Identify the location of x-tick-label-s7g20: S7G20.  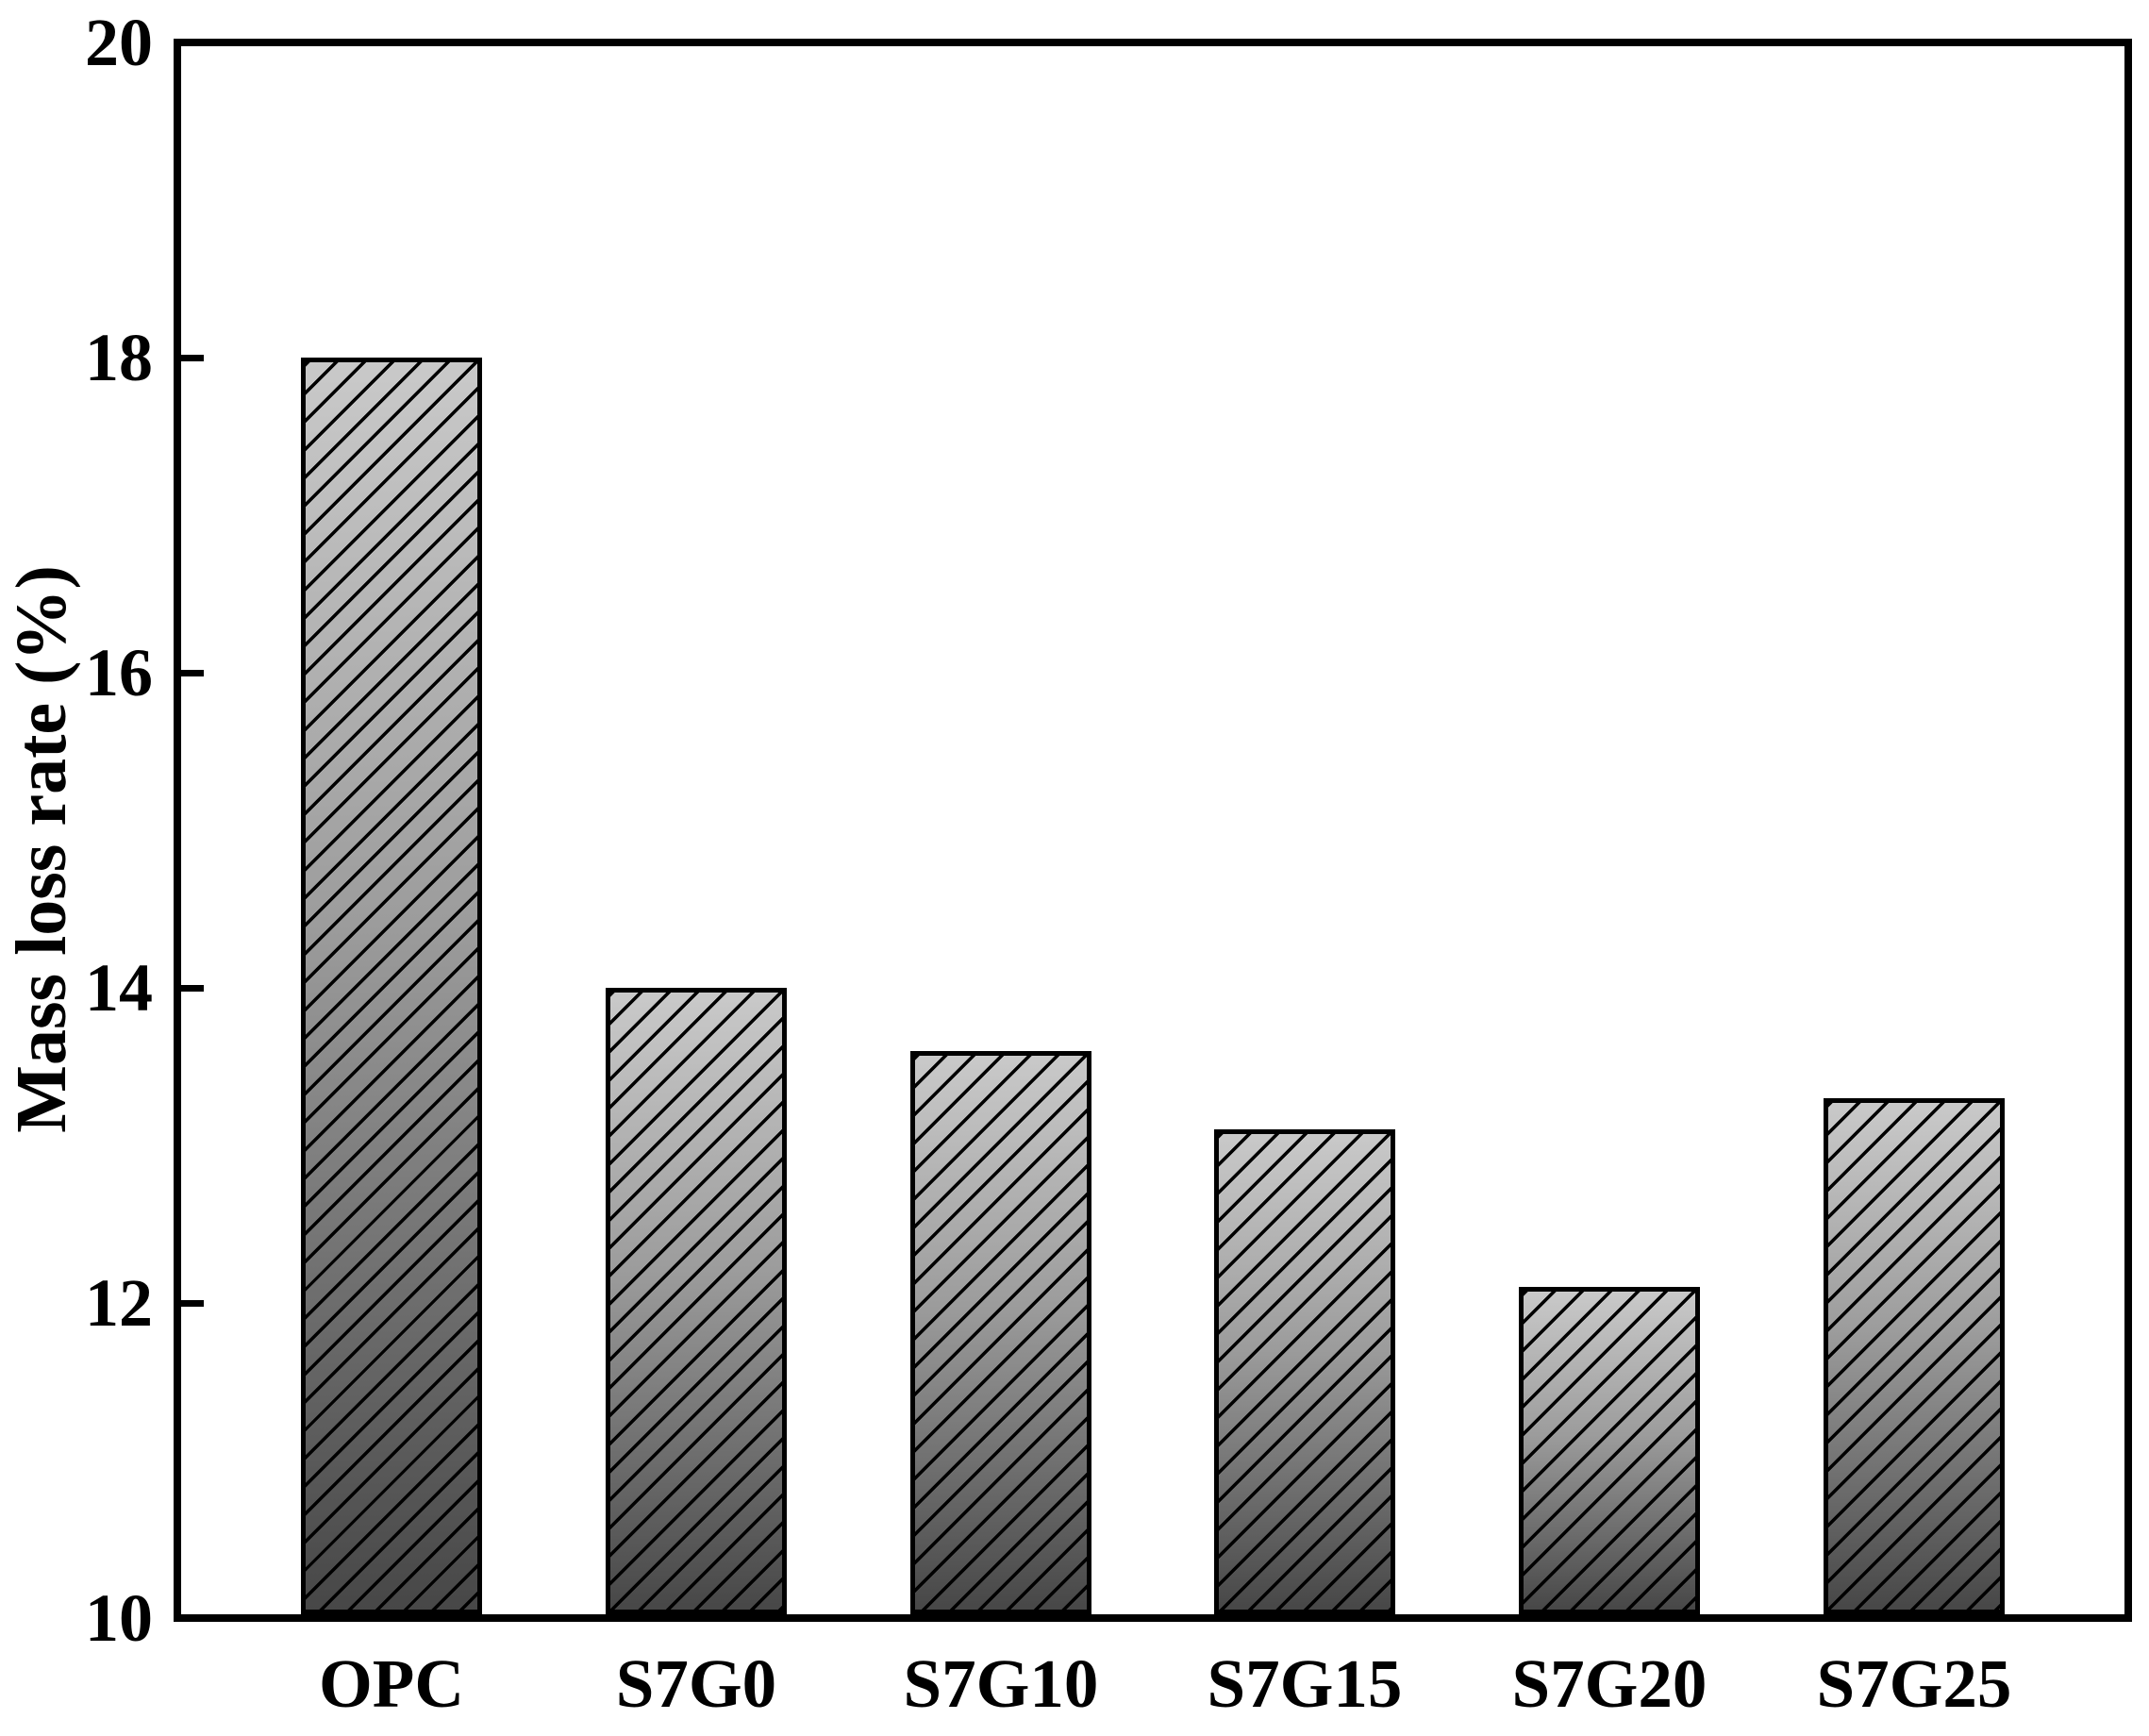
(1609, 1683).